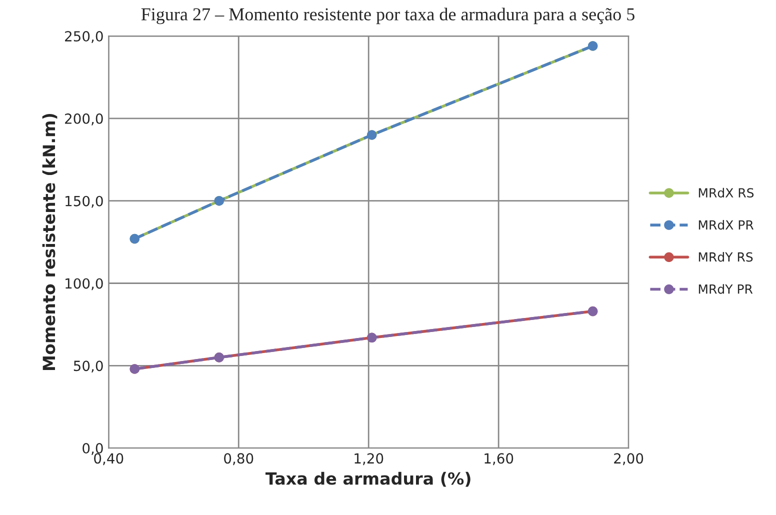  Describe the element at coordinates (369, 459) in the screenshot. I see `x-tick-label: 1,20` at that location.